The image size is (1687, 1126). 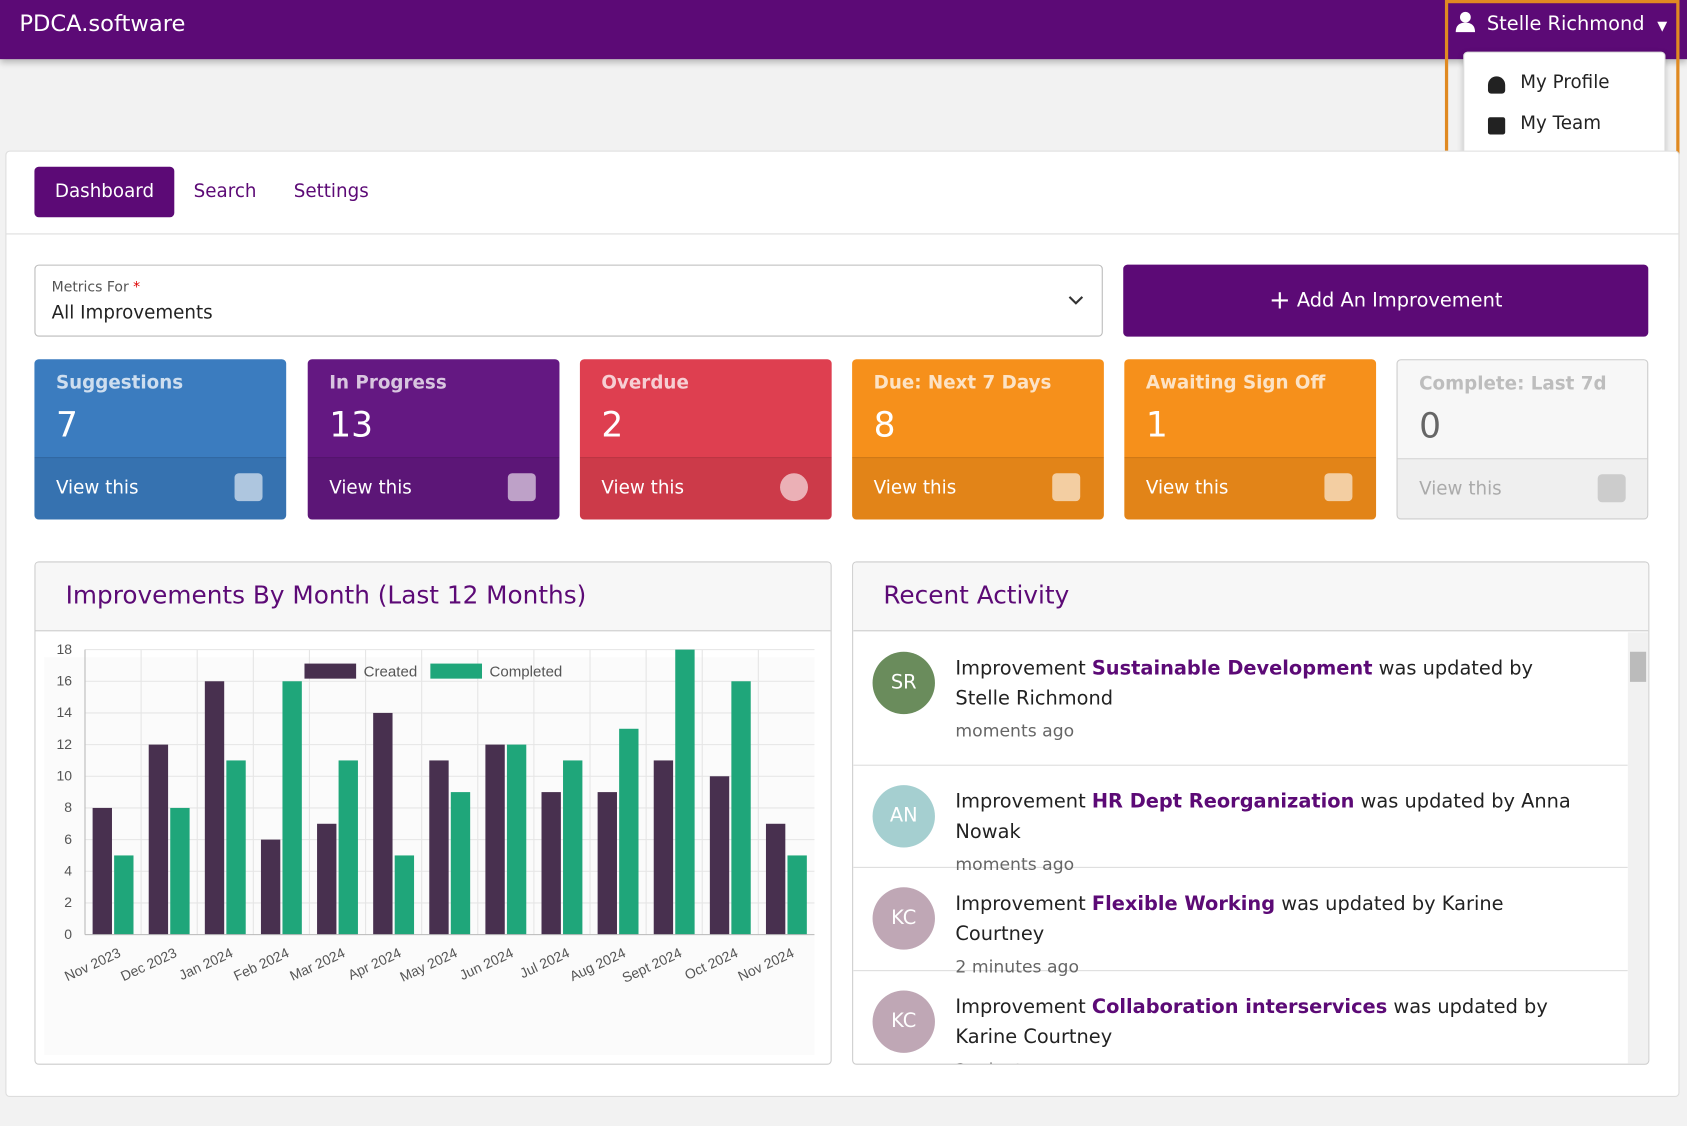 I want to click on y-tick-label: 6, so click(x=68, y=839).